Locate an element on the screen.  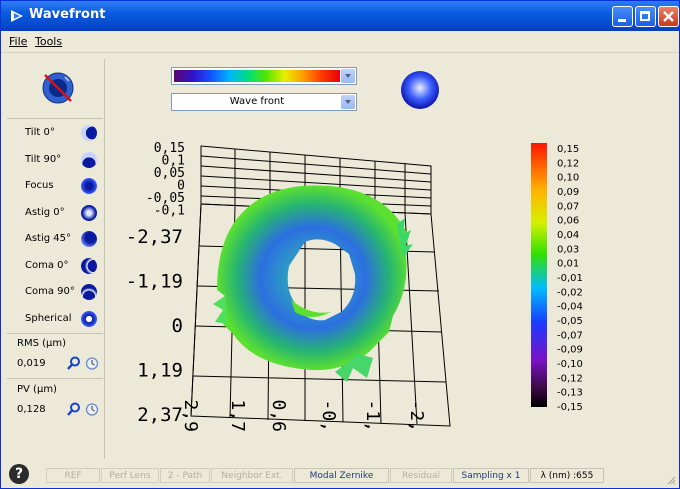
coma-0-icon is located at coordinates (89, 265).